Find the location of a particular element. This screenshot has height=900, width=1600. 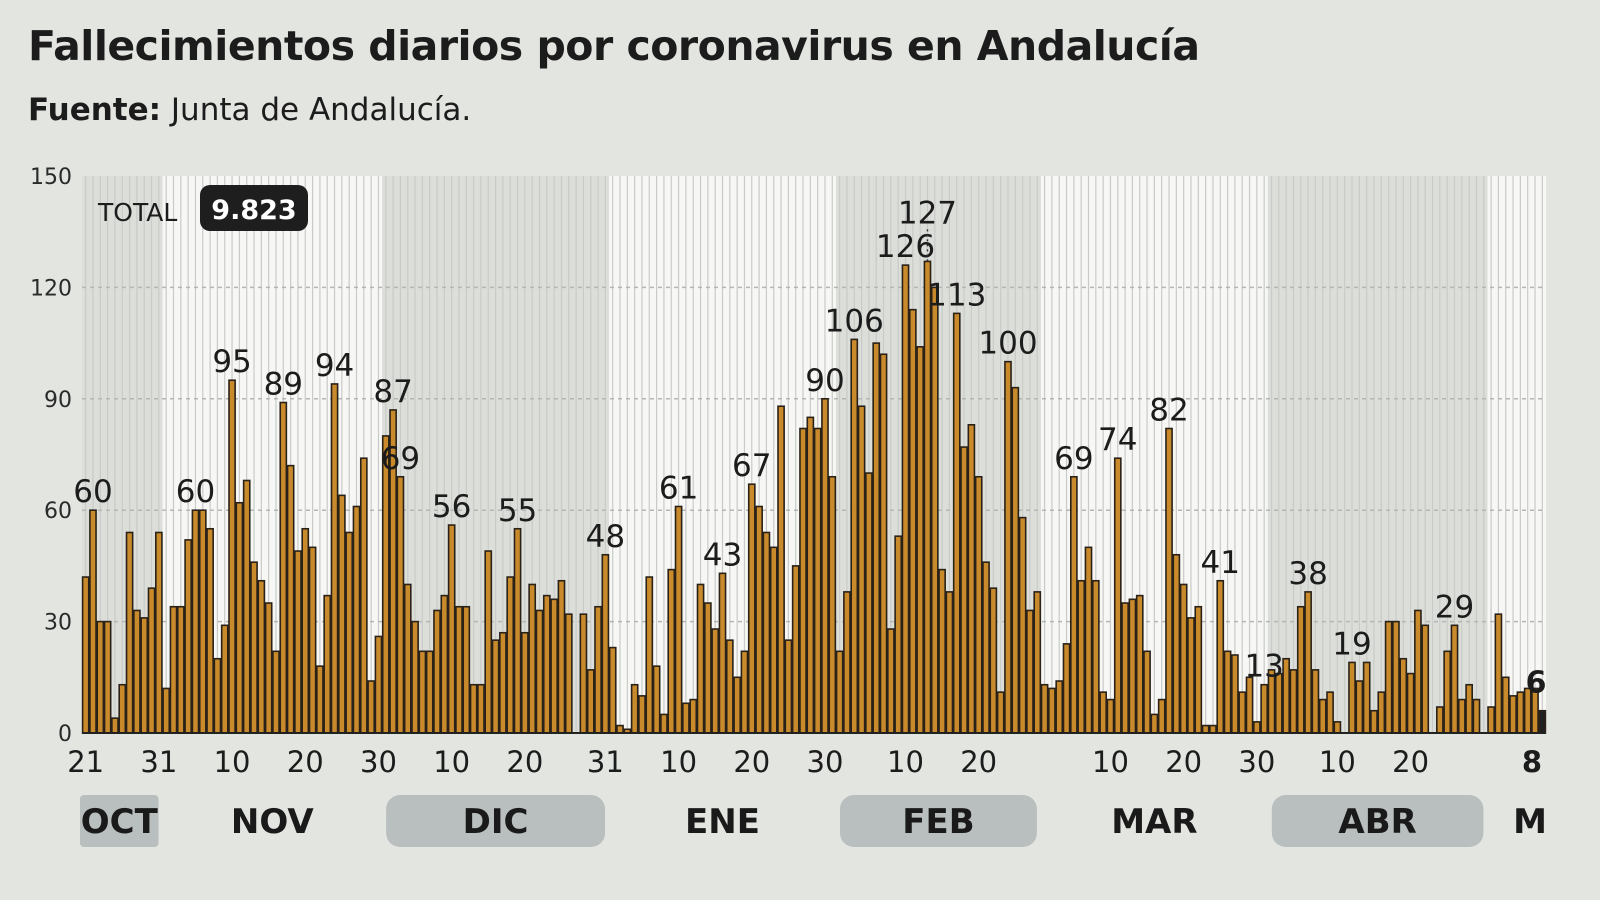

data-label: 126 is located at coordinates (905, 247).